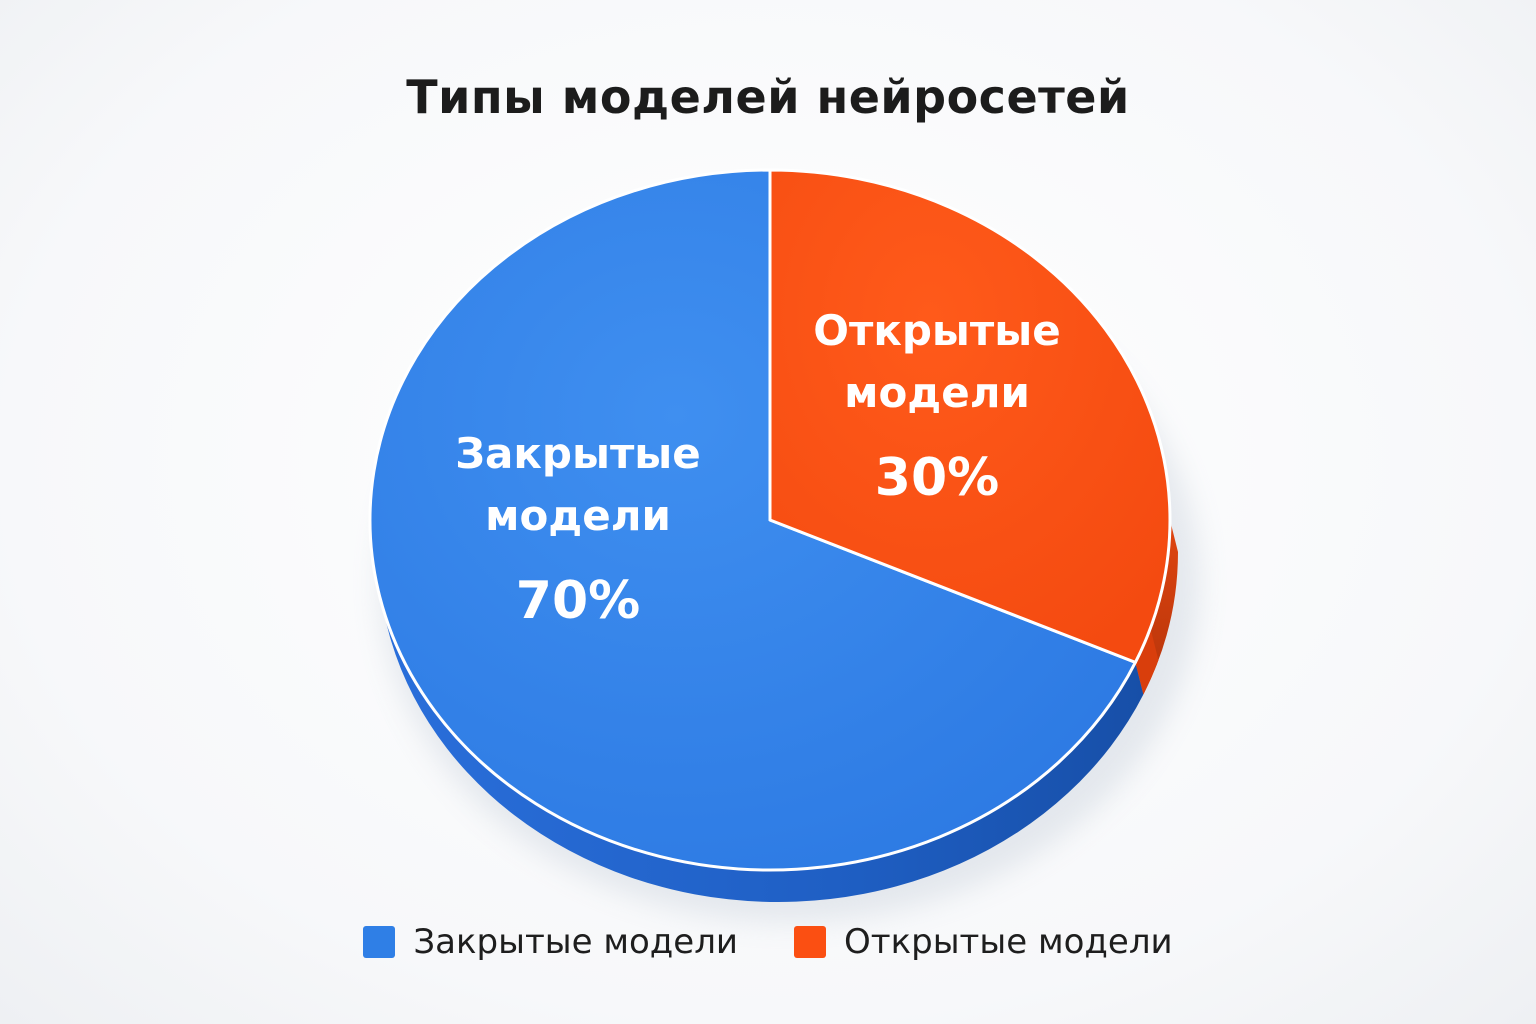  I want to click on legend-item-open: Открытые модели, so click(983, 942).